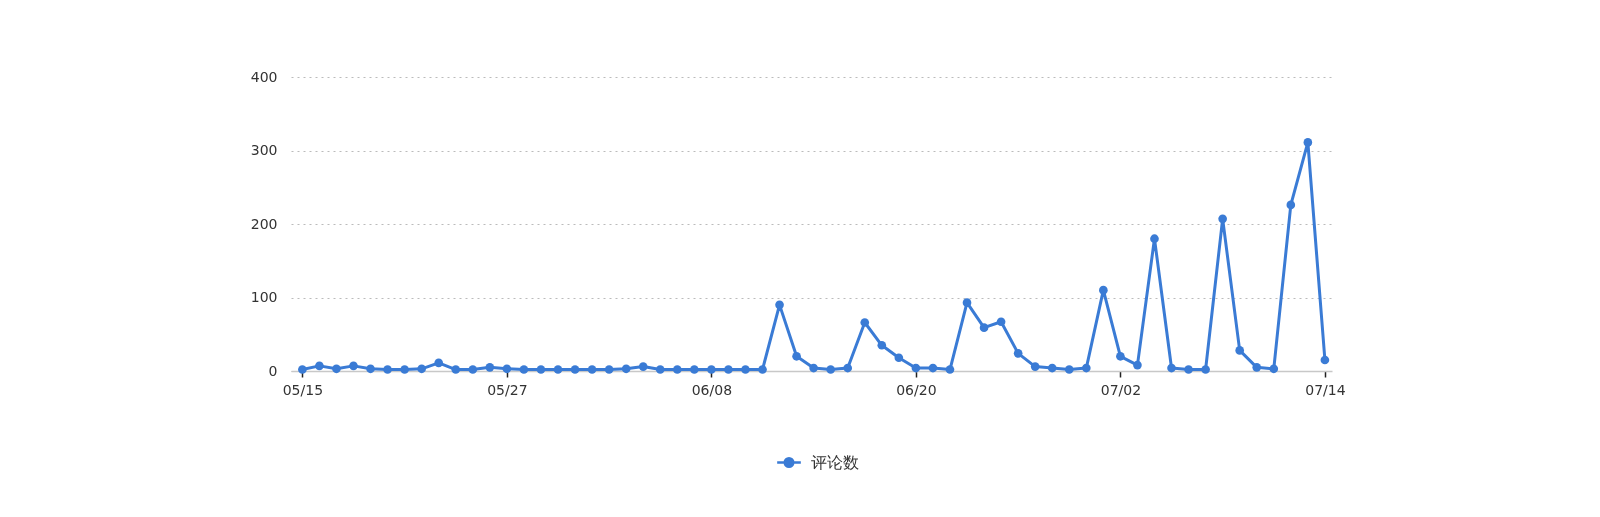 This screenshot has width=1600, height=517. What do you see at coordinates (916, 389) in the screenshot?
I see `x-tick-label: 06/20` at bounding box center [916, 389].